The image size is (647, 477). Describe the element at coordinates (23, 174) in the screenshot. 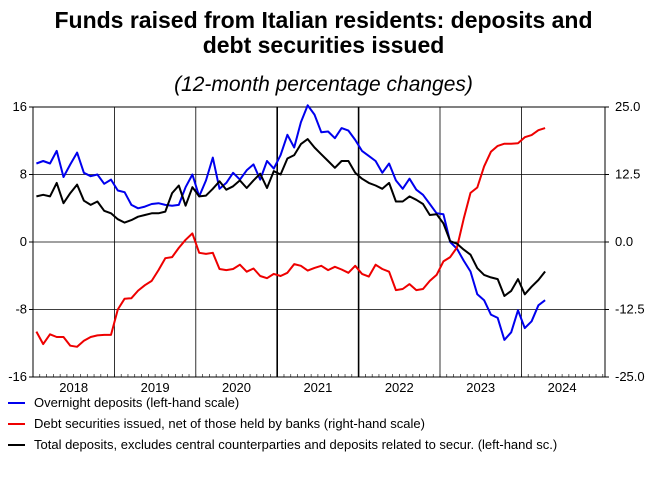

I see `y-left-tick-label: 8` at that location.